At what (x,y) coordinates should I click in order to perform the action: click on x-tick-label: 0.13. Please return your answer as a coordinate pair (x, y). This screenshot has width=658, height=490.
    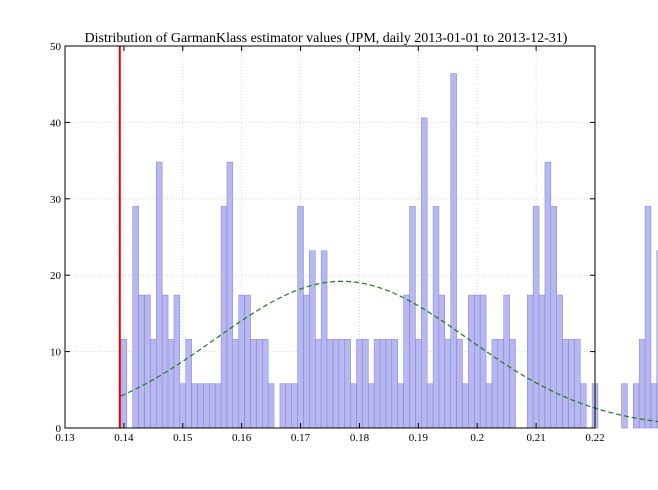
    Looking at the image, I should click on (65, 438).